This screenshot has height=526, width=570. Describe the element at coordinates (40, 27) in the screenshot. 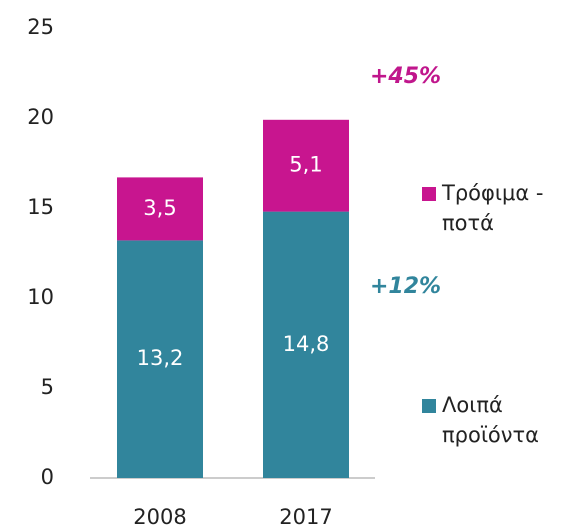

I see `y-tick-label: 25` at that location.